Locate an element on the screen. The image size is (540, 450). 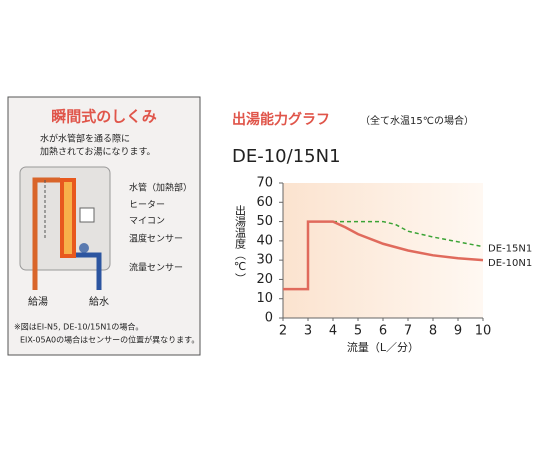
part-label: 水管（加熱部） is located at coordinates (160, 188).